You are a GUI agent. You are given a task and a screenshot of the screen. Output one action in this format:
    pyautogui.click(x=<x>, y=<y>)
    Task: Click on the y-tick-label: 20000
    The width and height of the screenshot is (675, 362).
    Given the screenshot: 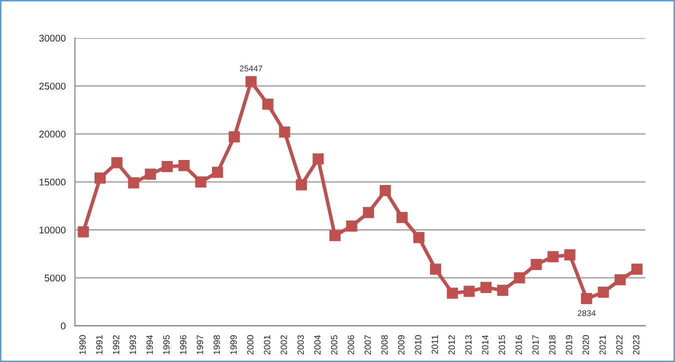 What is the action you would take?
    pyautogui.click(x=52, y=134)
    